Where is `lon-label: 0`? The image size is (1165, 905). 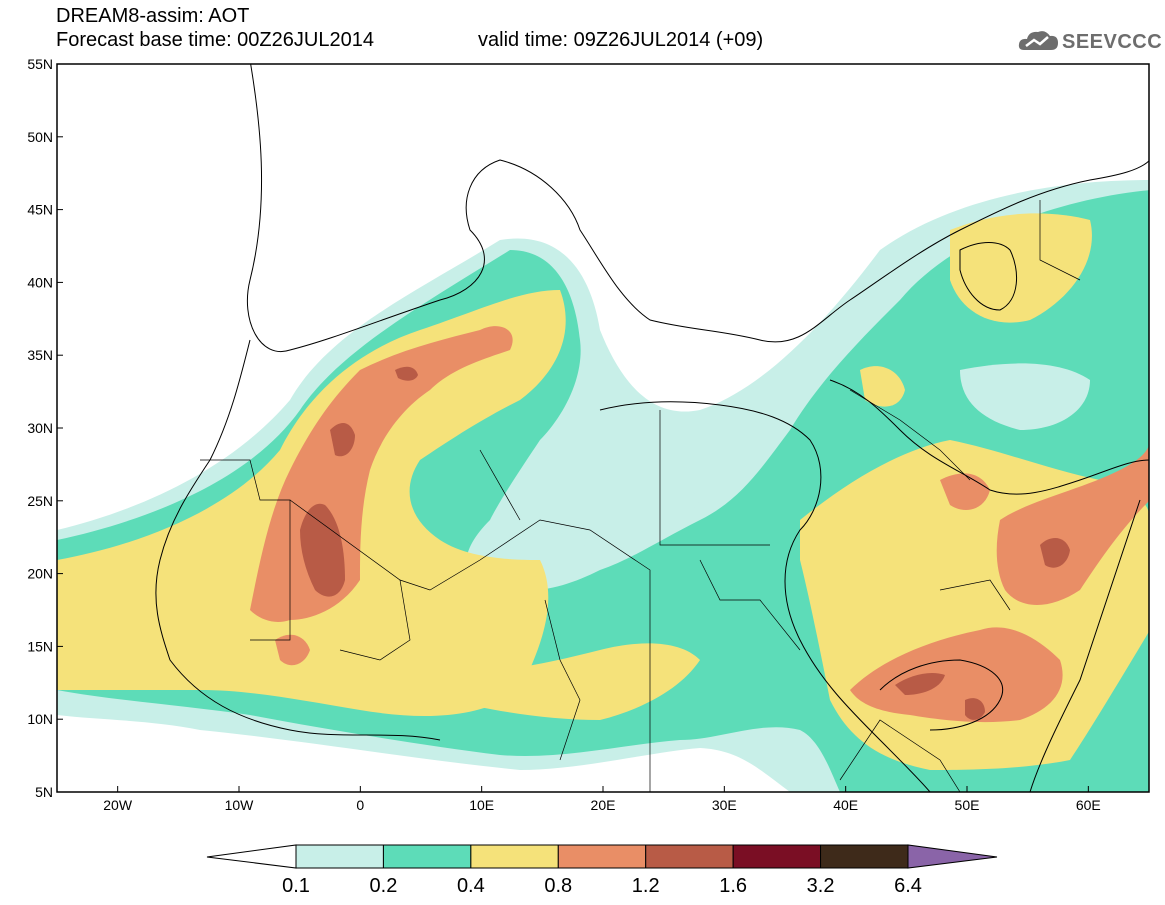 lon-label: 0 is located at coordinates (360, 805).